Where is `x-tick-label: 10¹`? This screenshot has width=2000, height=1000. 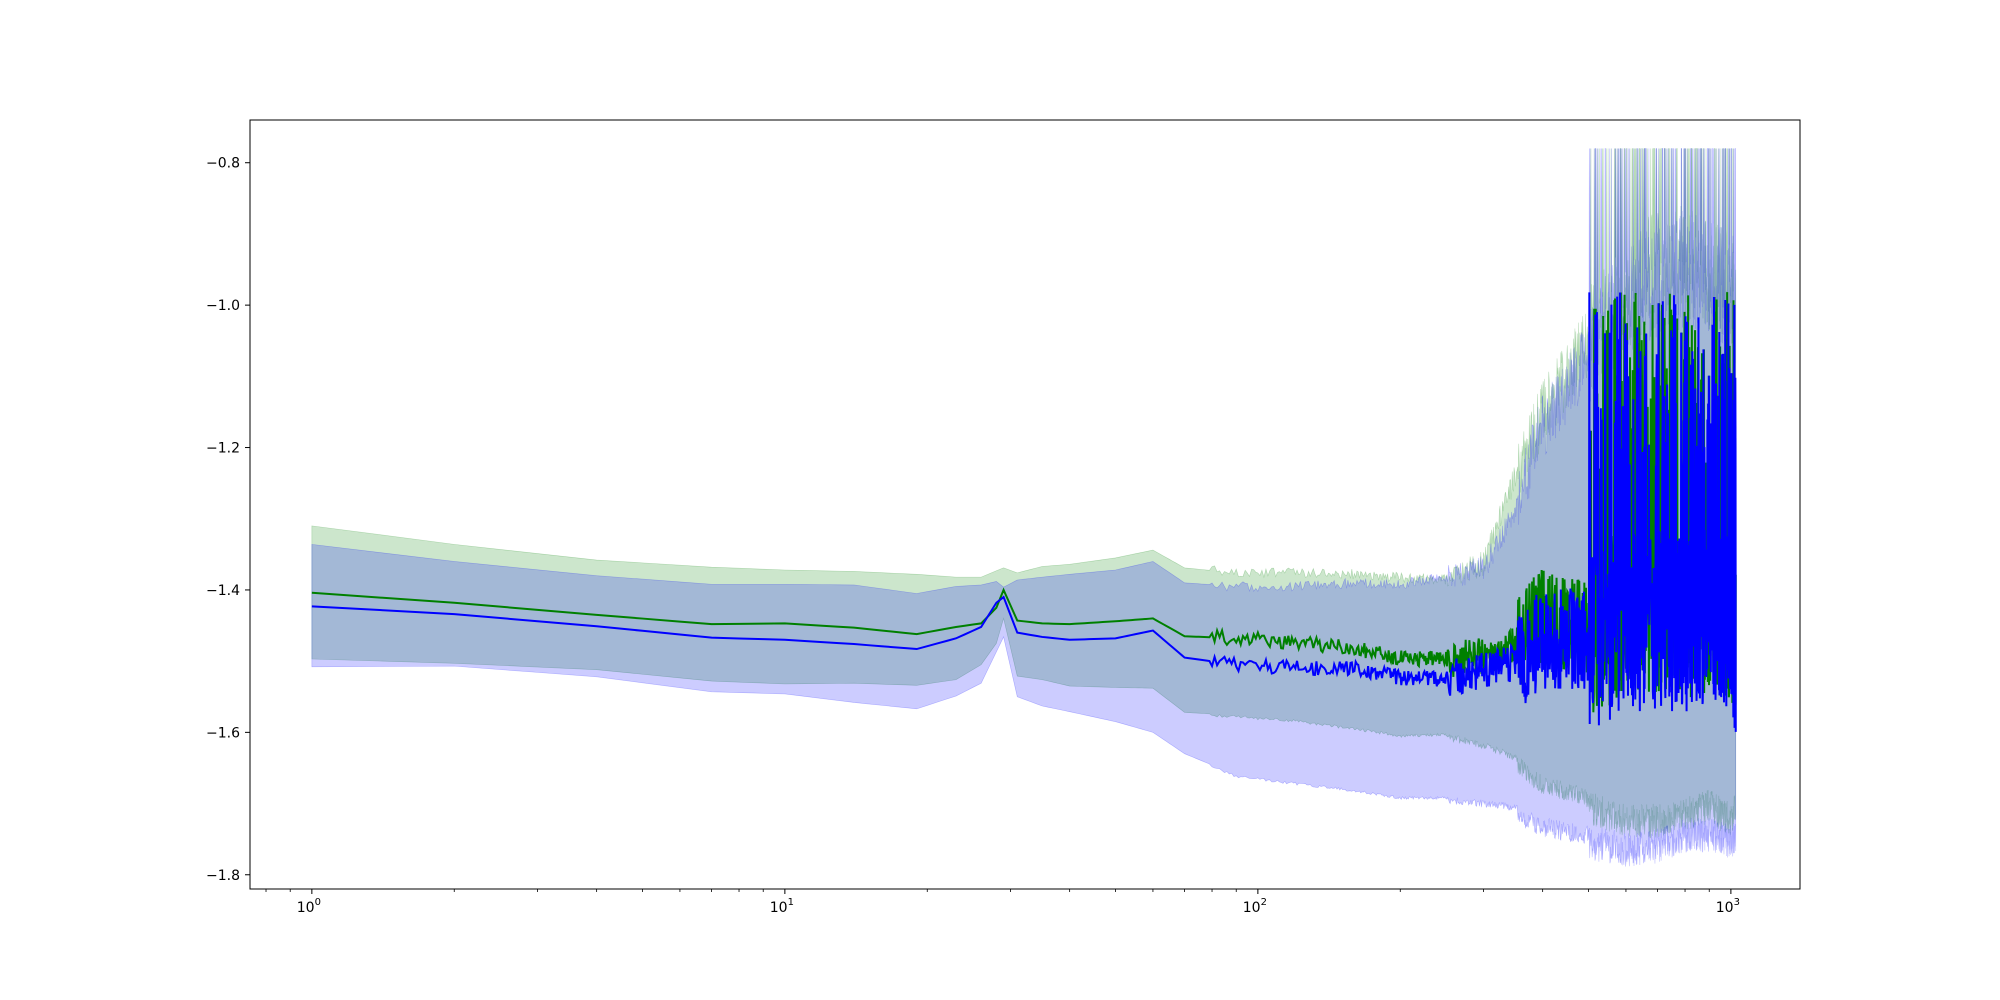 x-tick-label: 10¹ is located at coordinates (782, 906).